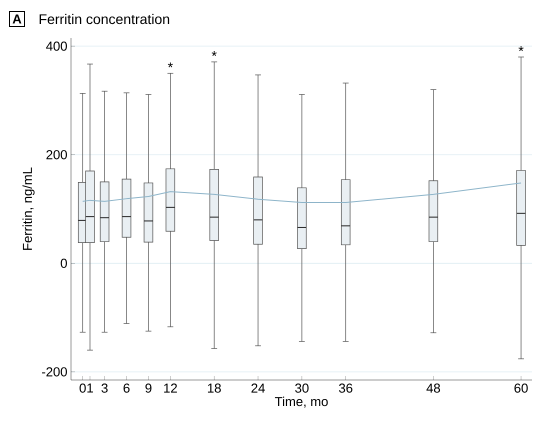  What do you see at coordinates (90, 388) in the screenshot?
I see `x-tick-label: 1` at bounding box center [90, 388].